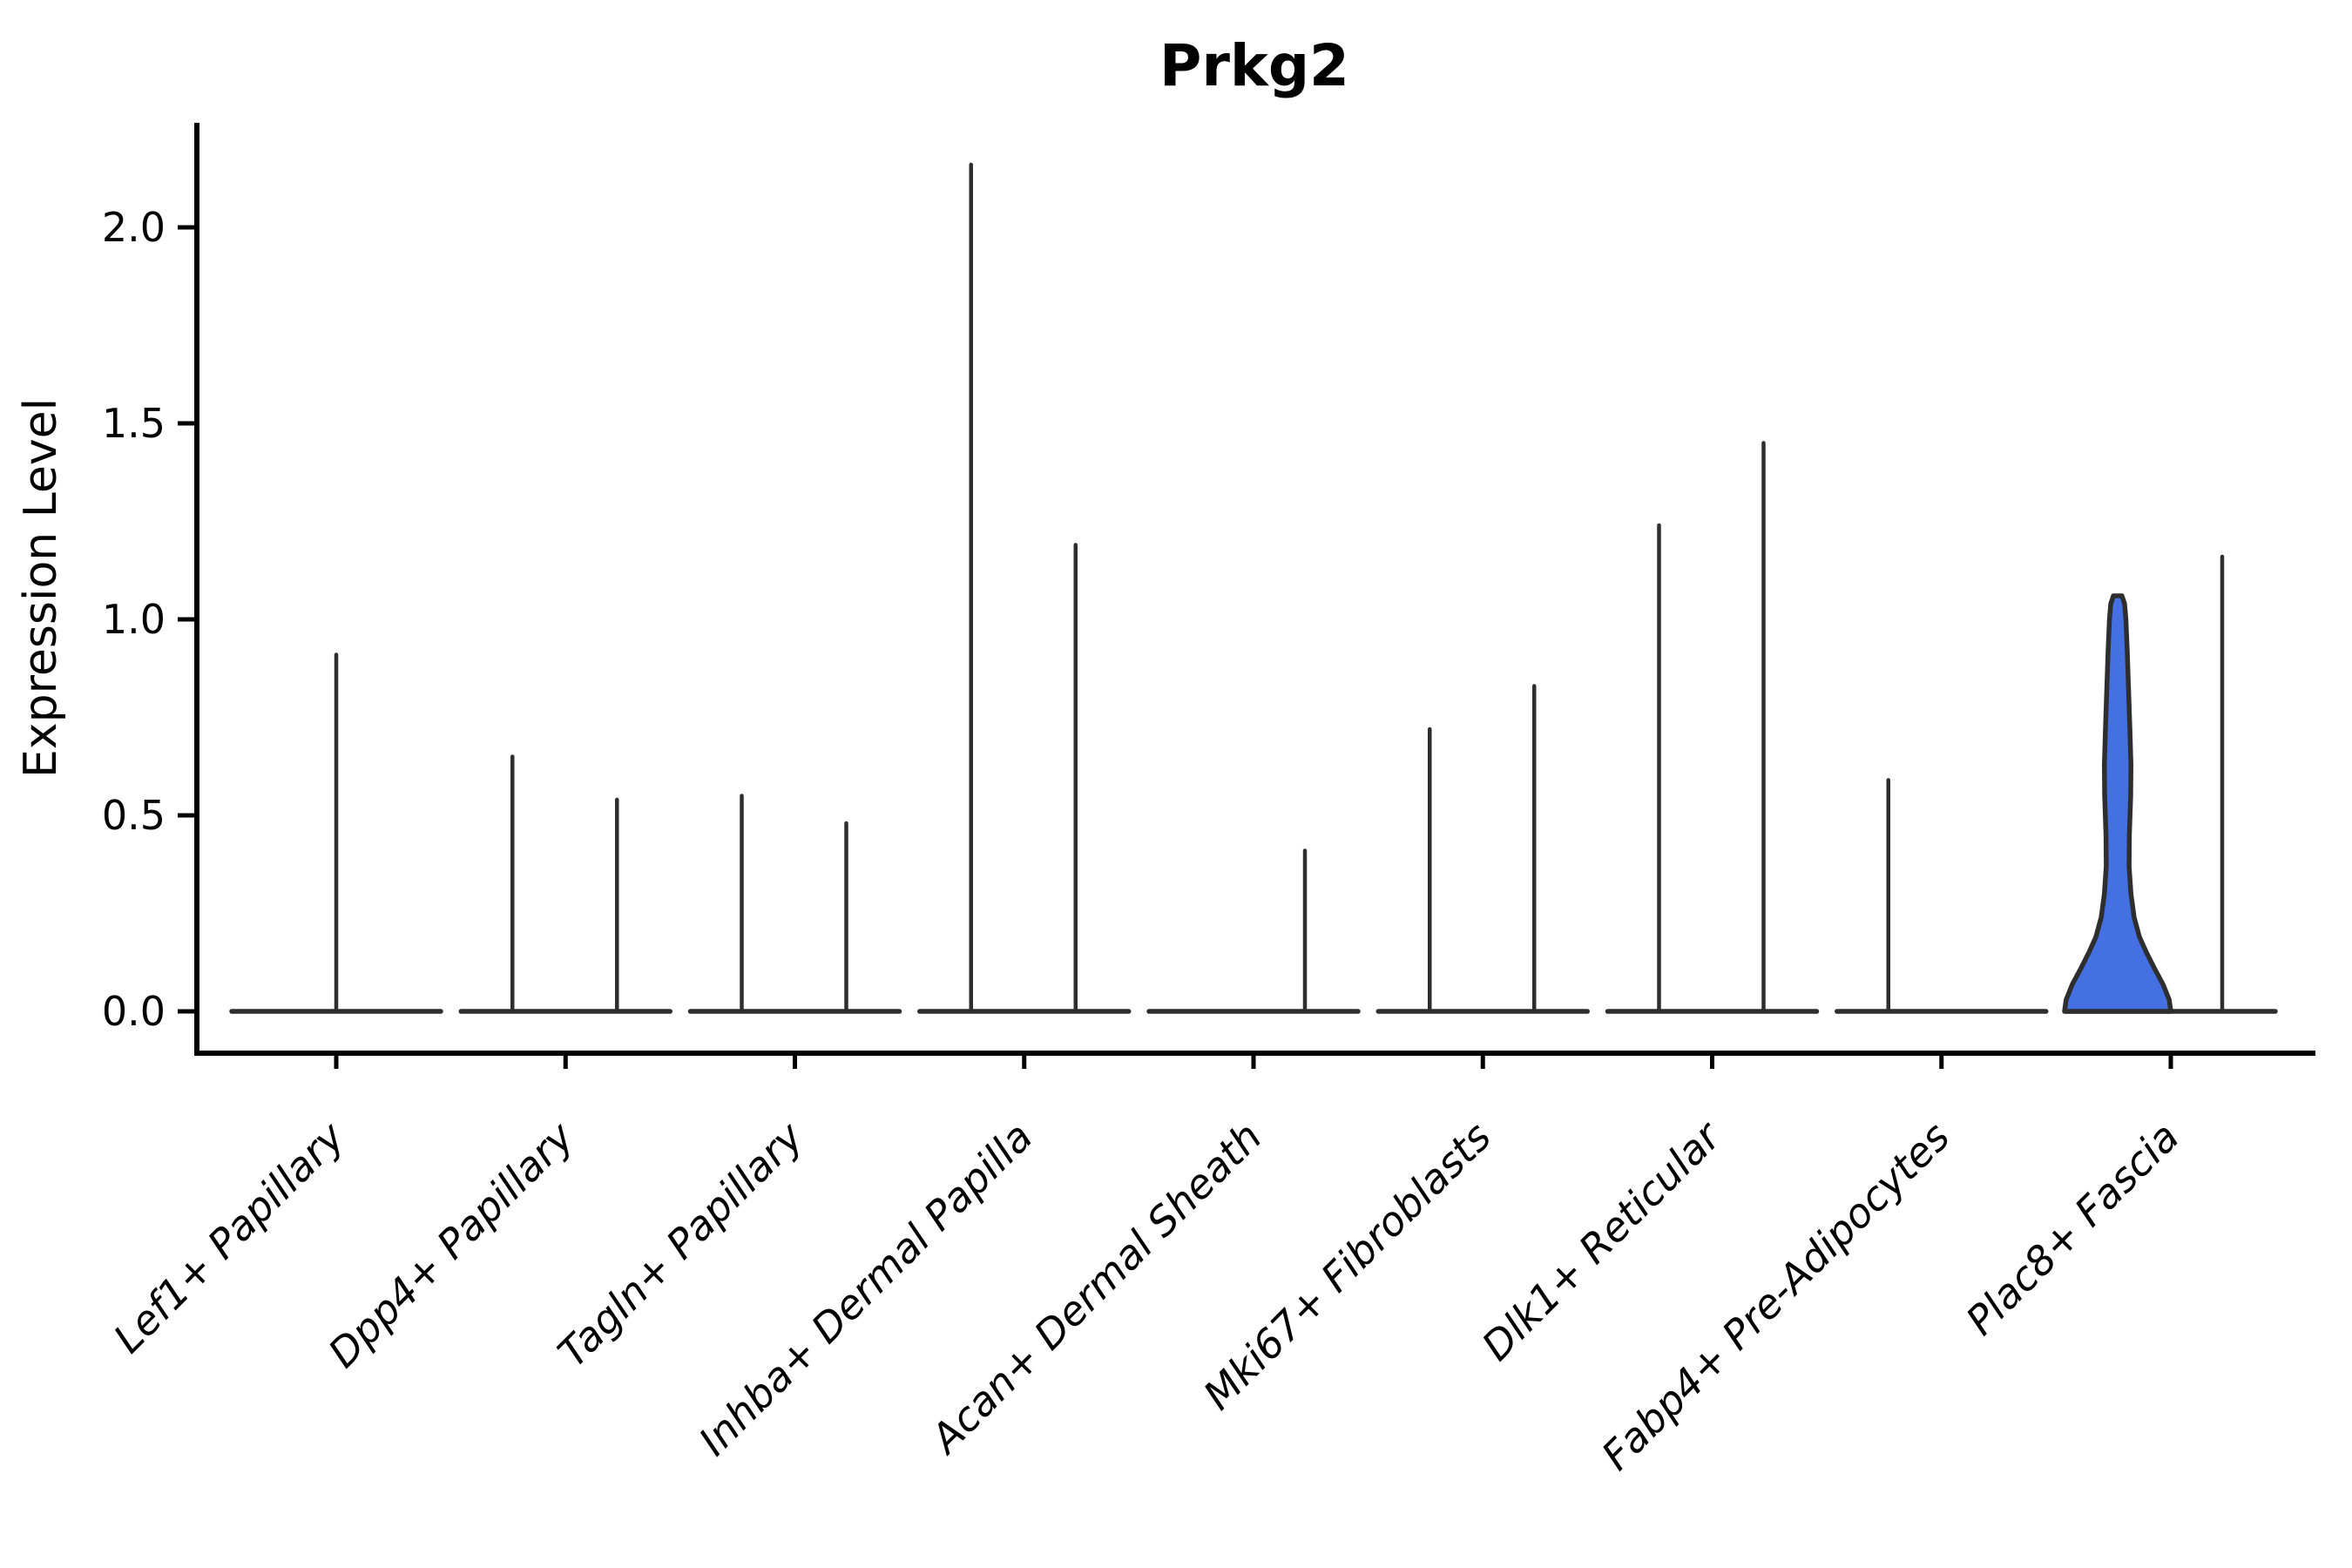 This screenshot has height=1568, width=2352. Describe the element at coordinates (1254, 66) in the screenshot. I see `chart-title: Prkg2` at that location.